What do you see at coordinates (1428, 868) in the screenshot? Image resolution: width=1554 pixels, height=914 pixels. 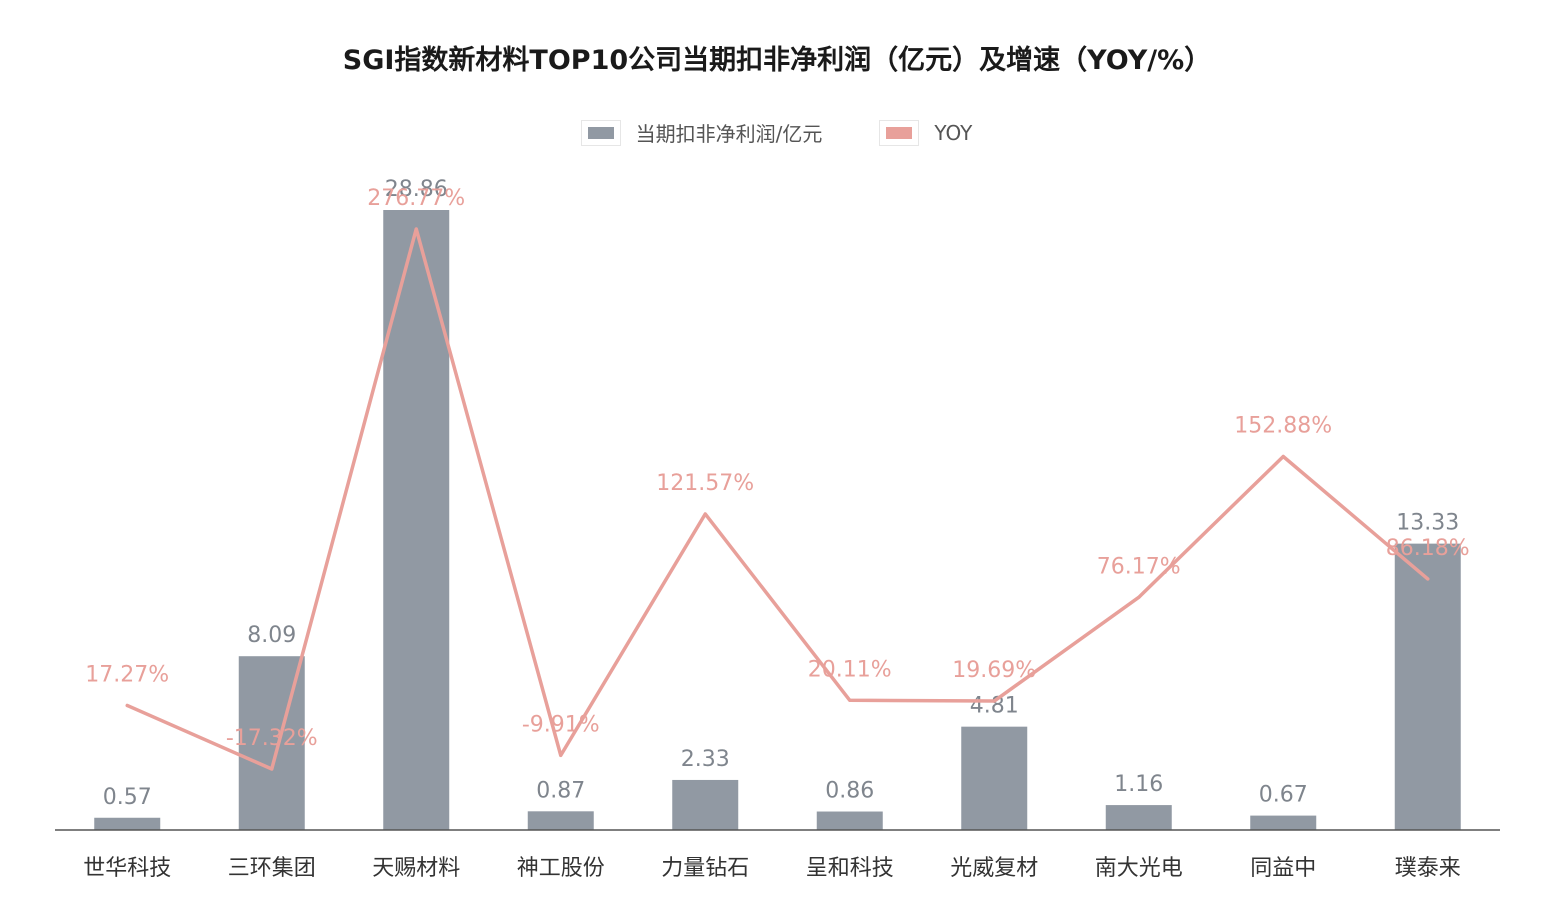 I see `x-tick-label-9: 璞泰来` at bounding box center [1428, 868].